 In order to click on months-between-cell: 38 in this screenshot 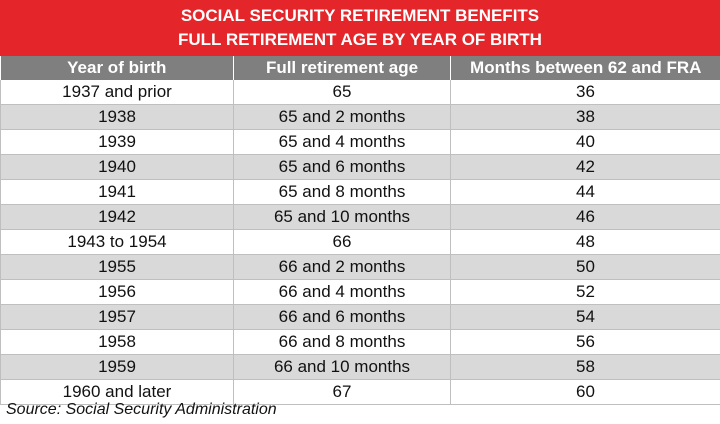, I will do `click(585, 117)`.